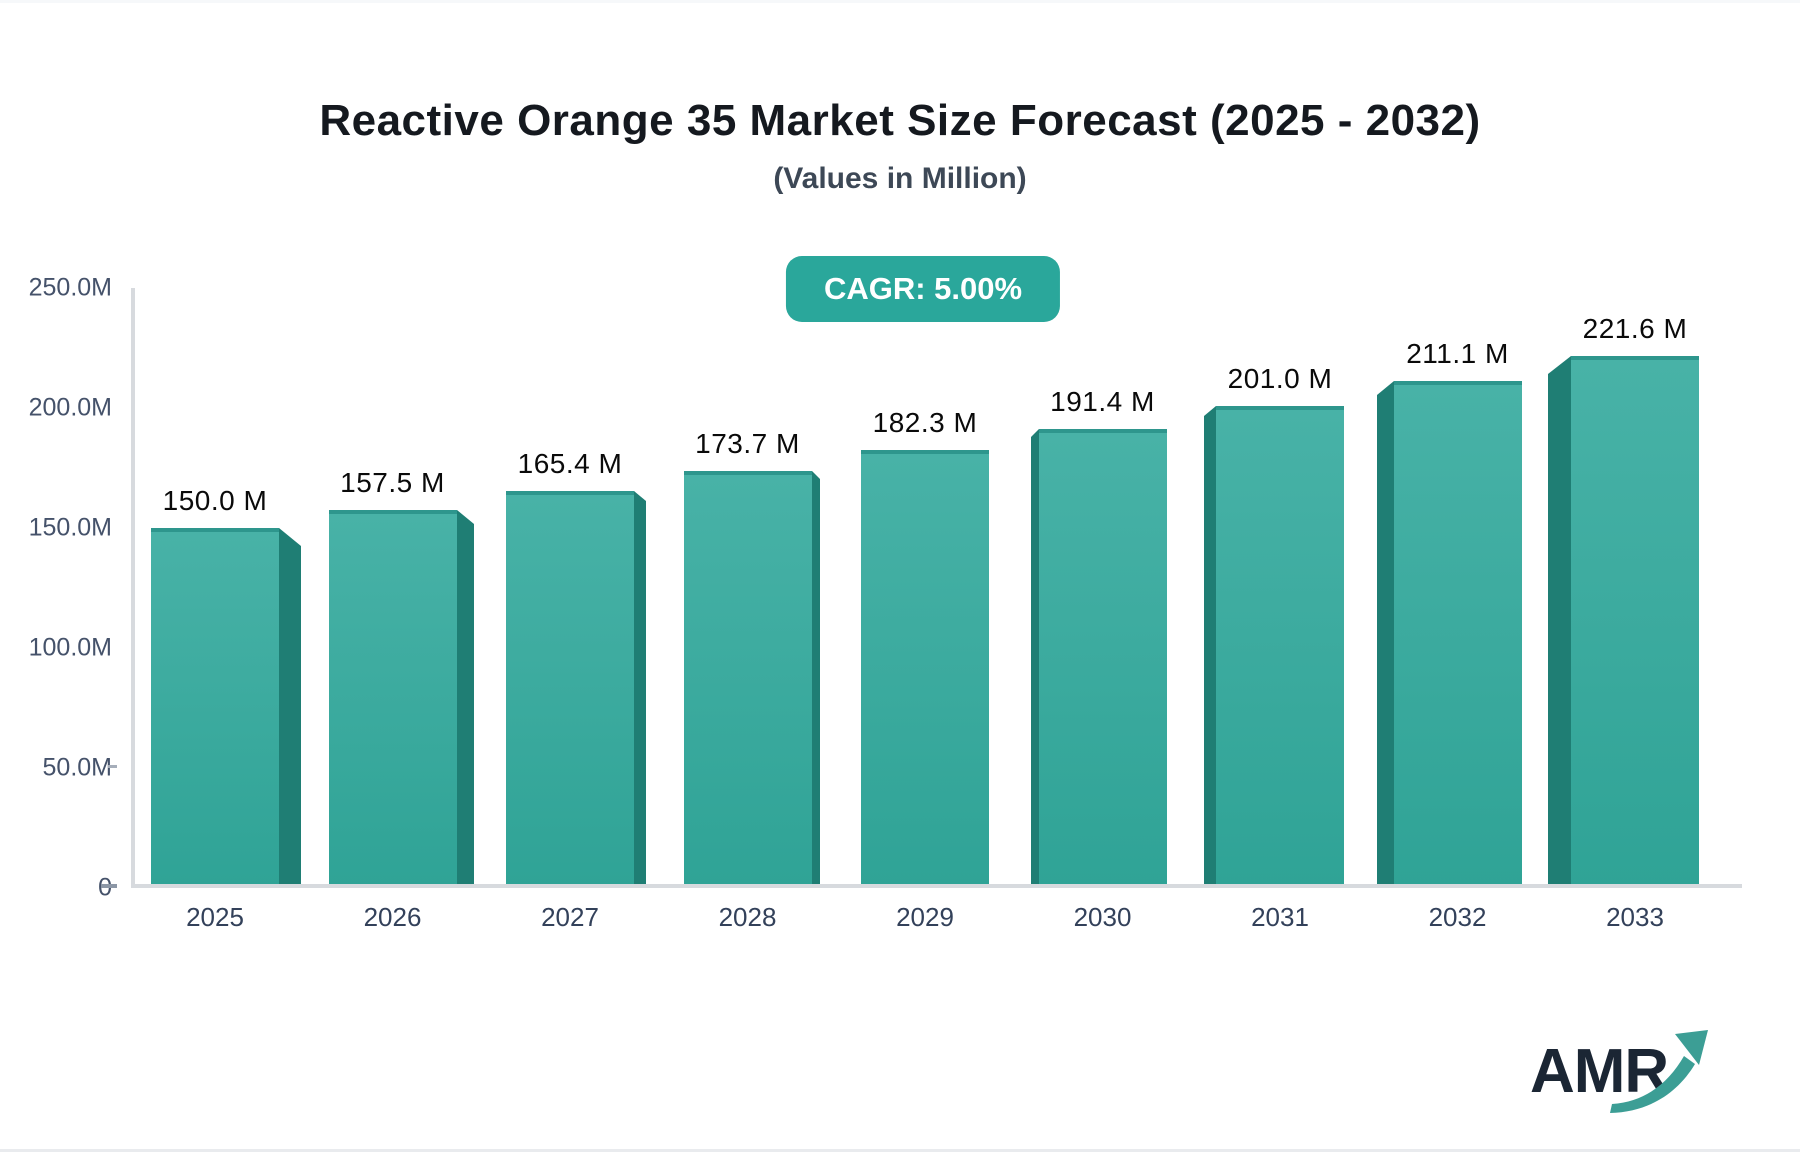 The image size is (1800, 1156). Describe the element at coordinates (215, 917) in the screenshot. I see `x-axis-label-2025: 2025` at that location.